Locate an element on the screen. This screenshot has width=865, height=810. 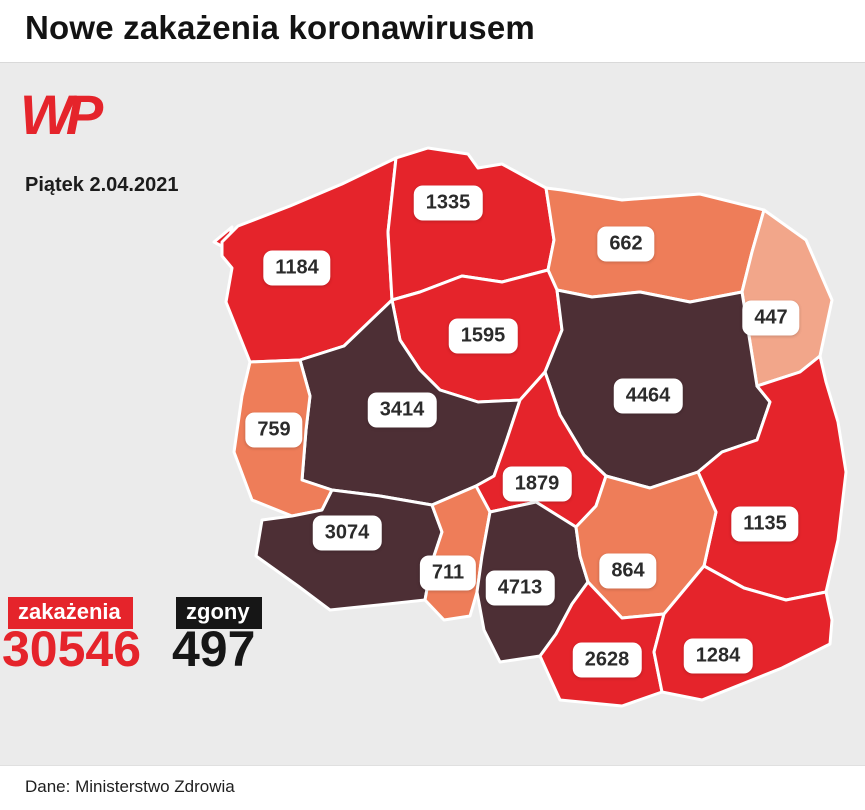
value-label-opolskie: 711 is located at coordinates (448, 573).